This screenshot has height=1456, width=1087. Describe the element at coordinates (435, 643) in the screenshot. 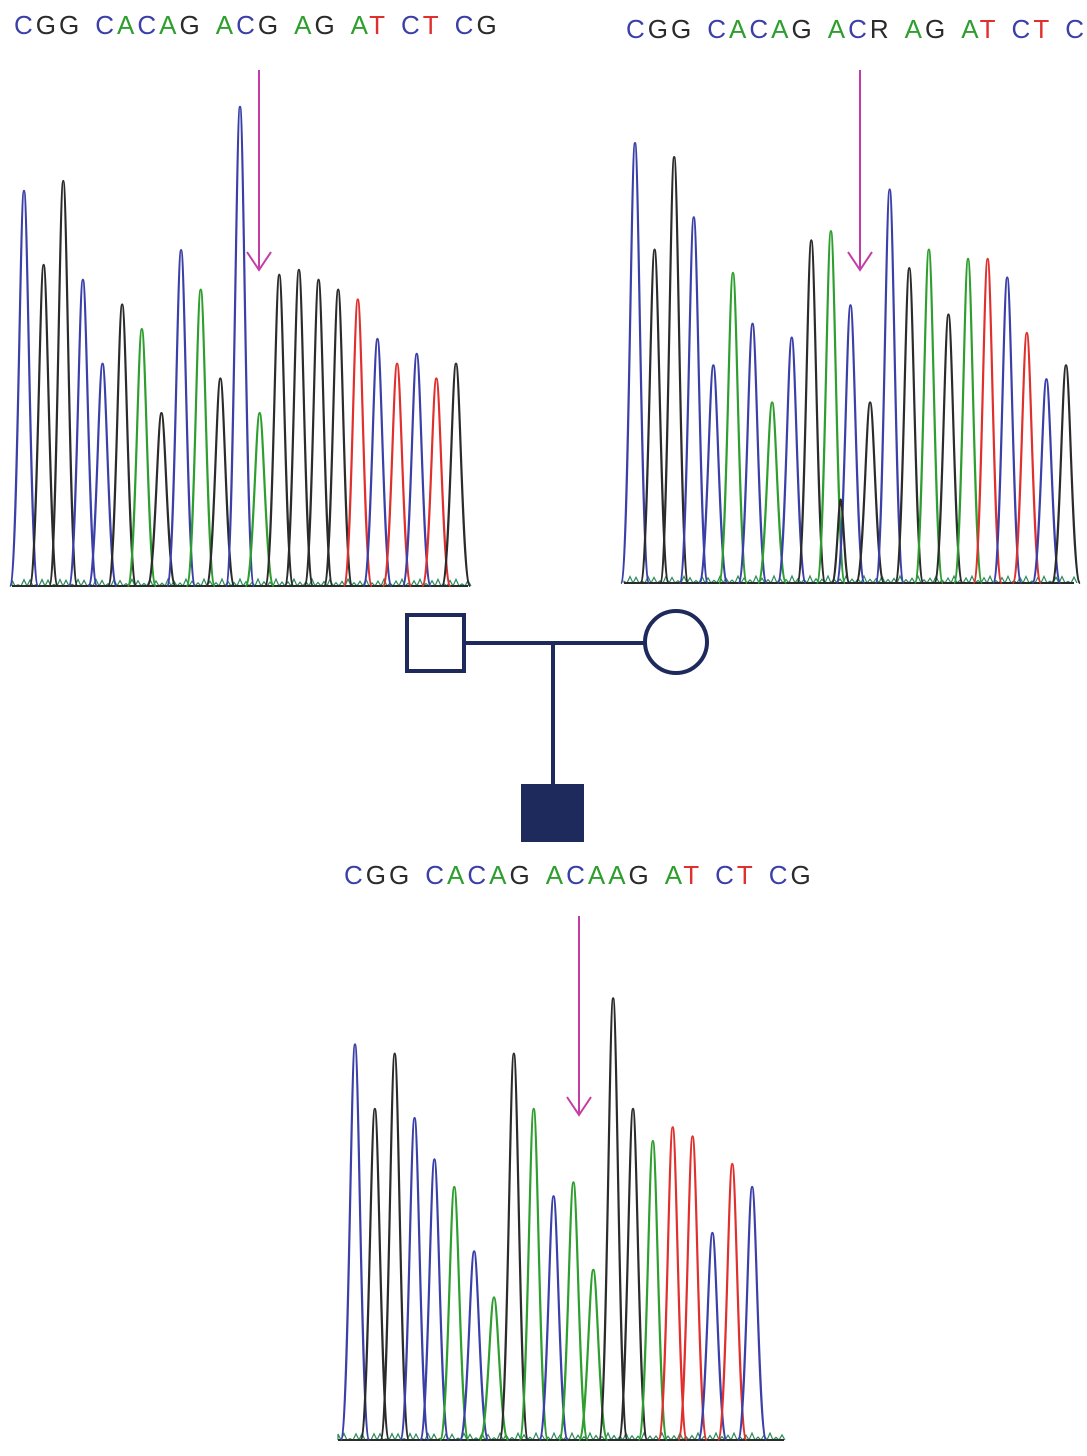

I see `father-unaffected-male-symbol` at that location.